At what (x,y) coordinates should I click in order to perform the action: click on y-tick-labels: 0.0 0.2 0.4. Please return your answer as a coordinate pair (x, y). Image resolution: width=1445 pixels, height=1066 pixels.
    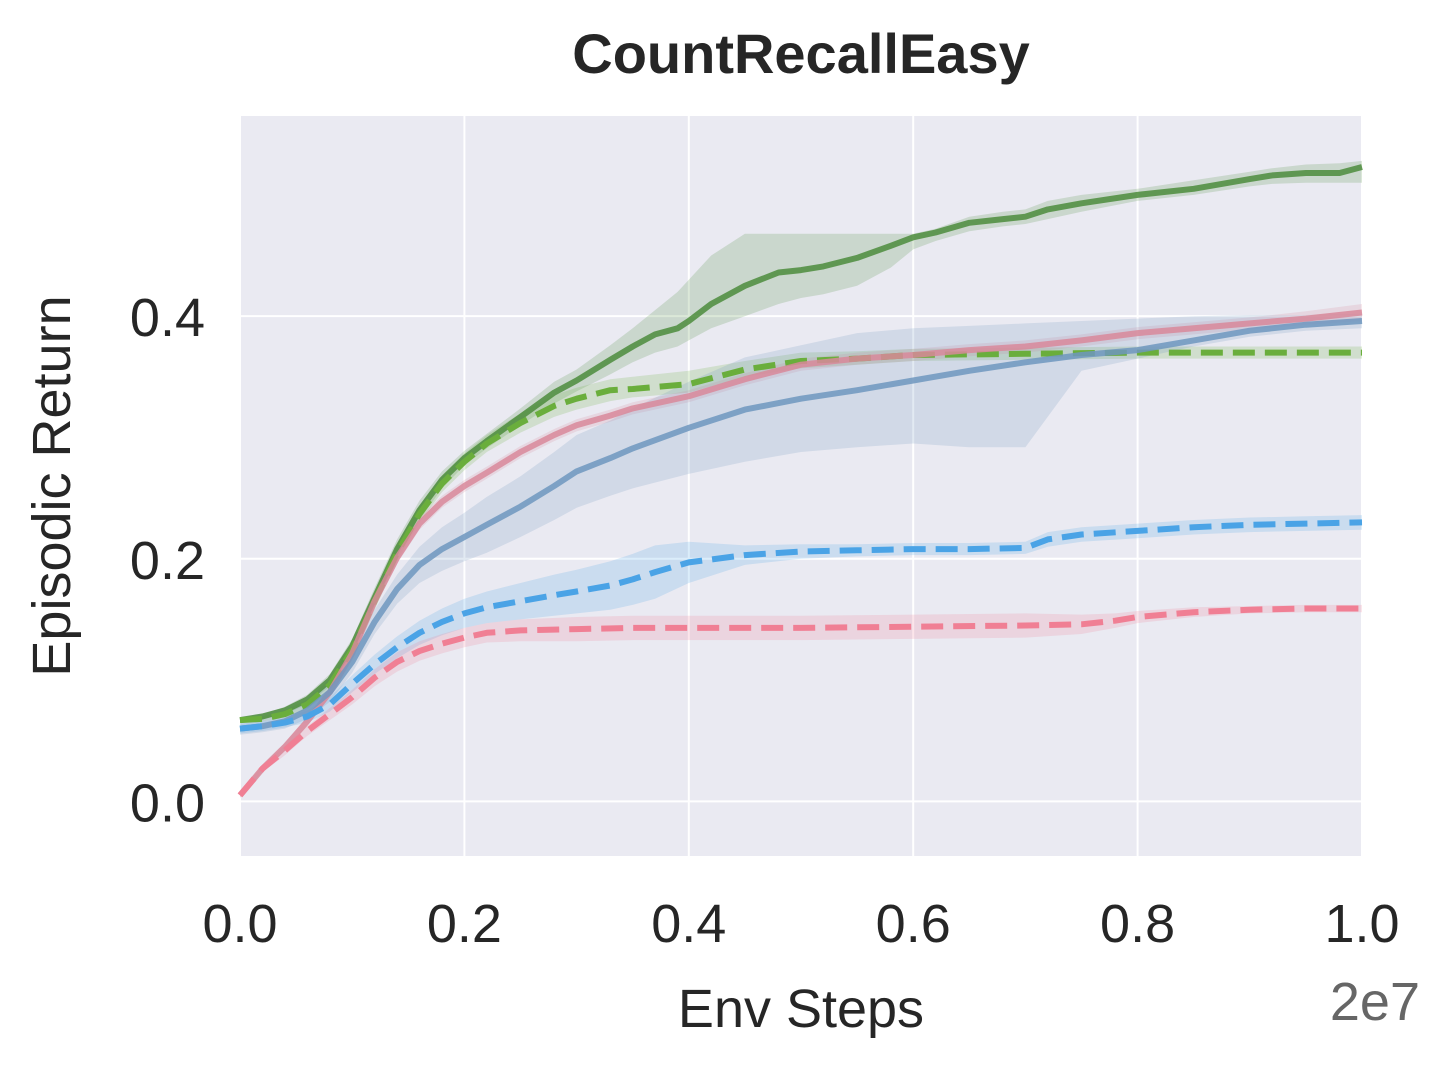
    Looking at the image, I should click on (167, 560).